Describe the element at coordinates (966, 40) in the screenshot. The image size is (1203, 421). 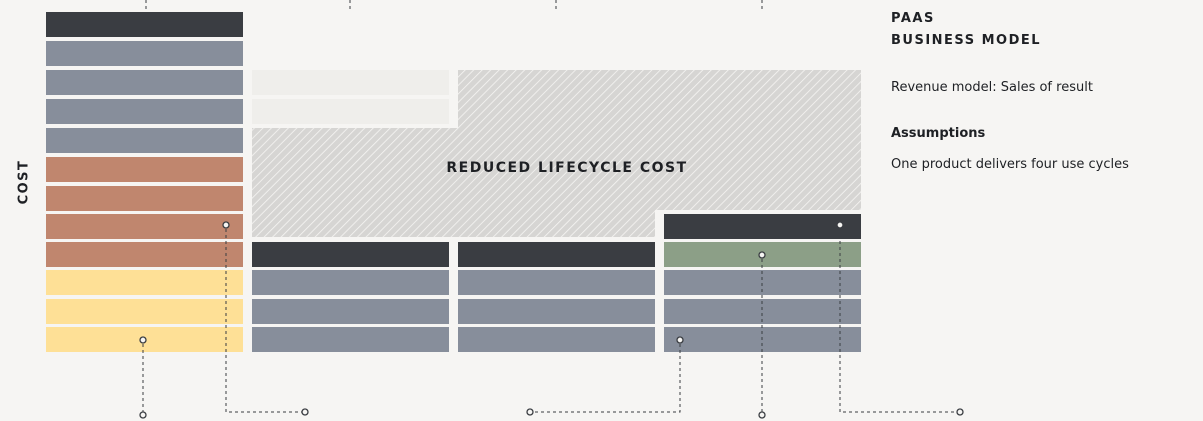
I see `title-line: BUSINESS MODEL` at that location.